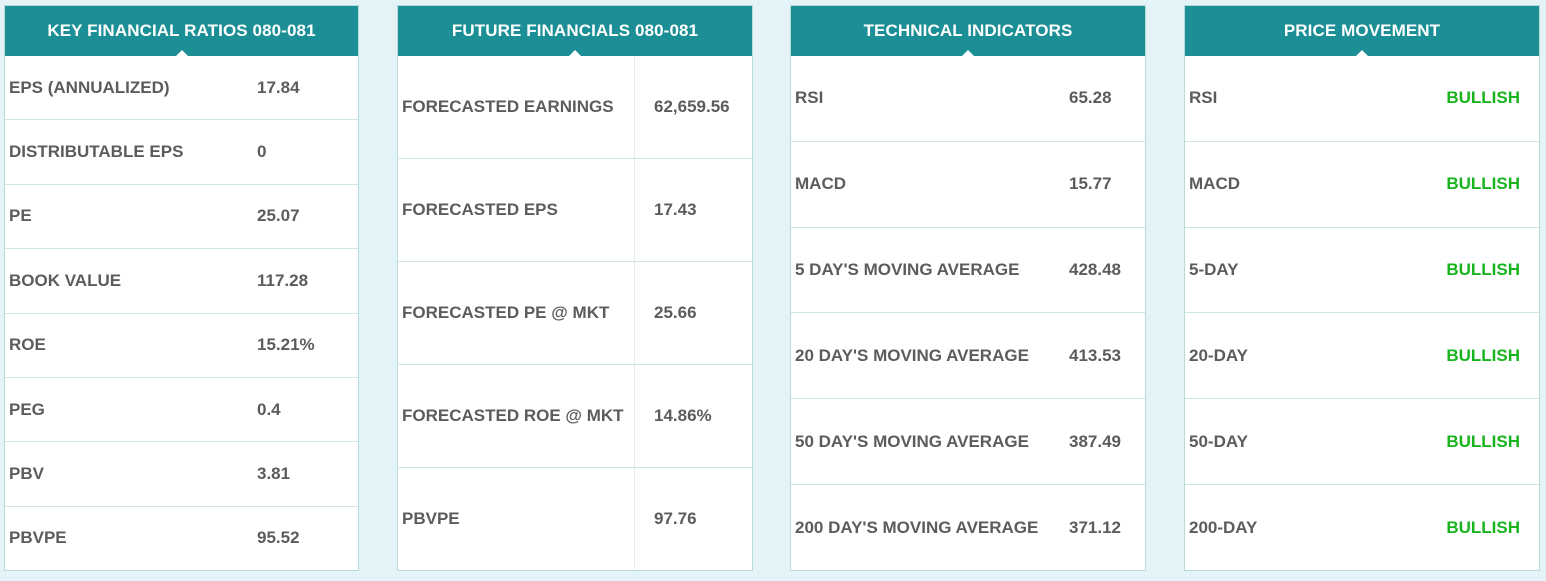 This screenshot has width=1546, height=581. What do you see at coordinates (181, 537) in the screenshot?
I see `table-row: PBVPE 95.52` at bounding box center [181, 537].